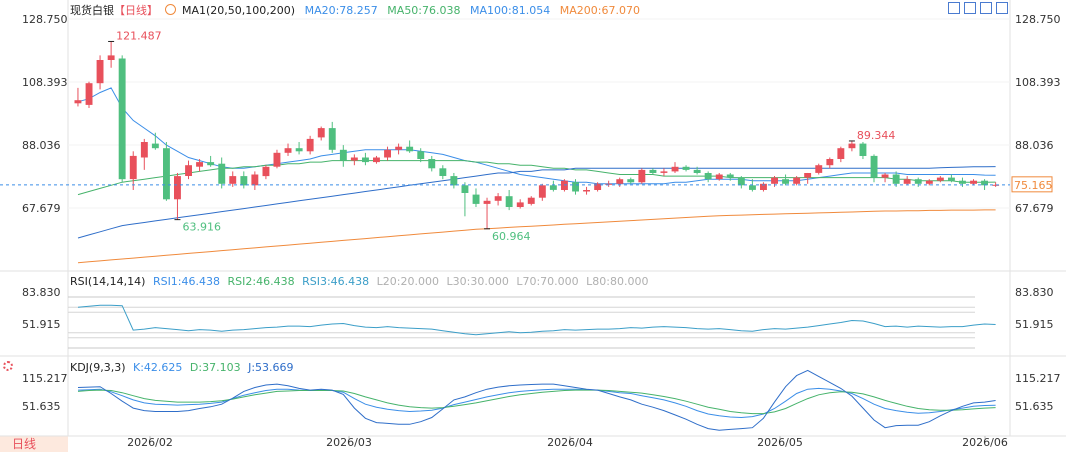  What do you see at coordinates (41, 145) in the screenshot?
I see `price-tick-left: 88.036` at bounding box center [41, 145].